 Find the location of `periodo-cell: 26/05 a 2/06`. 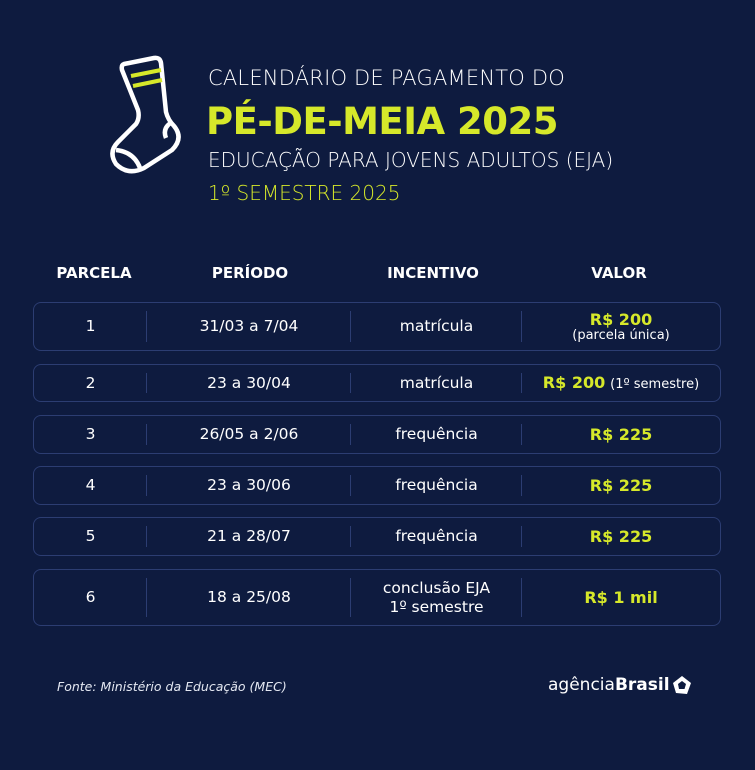

periodo-cell: 26/05 a 2/06 is located at coordinates (249, 434).